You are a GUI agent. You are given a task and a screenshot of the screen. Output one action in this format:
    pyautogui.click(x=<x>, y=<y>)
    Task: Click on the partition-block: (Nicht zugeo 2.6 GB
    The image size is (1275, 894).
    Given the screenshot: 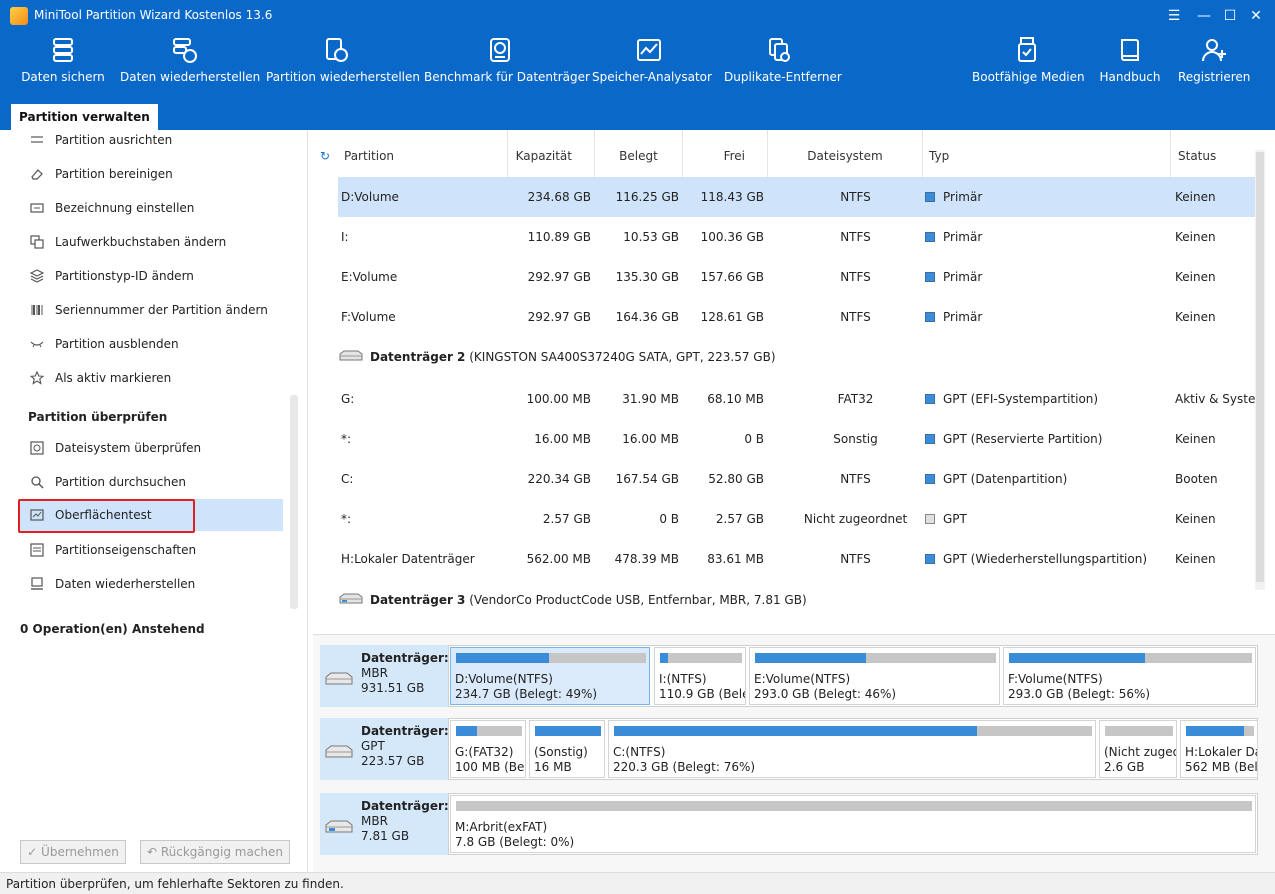 What is the action you would take?
    pyautogui.click(x=1138, y=749)
    